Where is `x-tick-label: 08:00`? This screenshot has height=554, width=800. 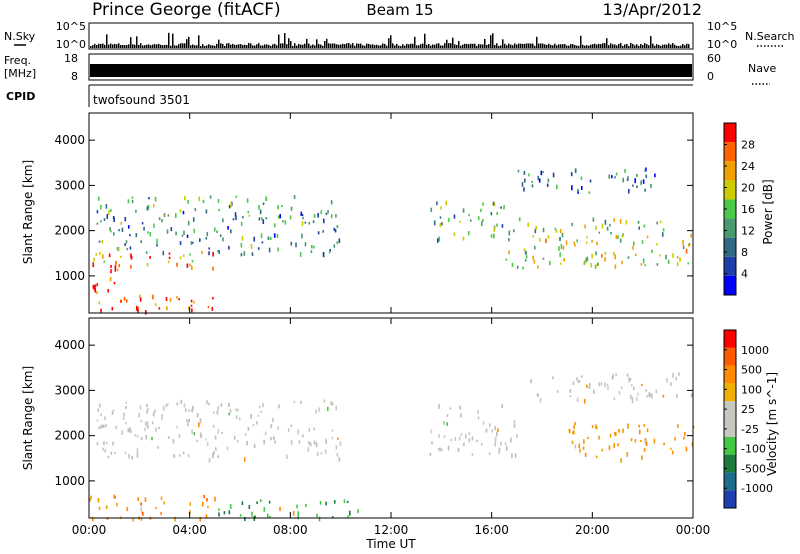
x-tick-label: 08:00 is located at coordinates (290, 530).